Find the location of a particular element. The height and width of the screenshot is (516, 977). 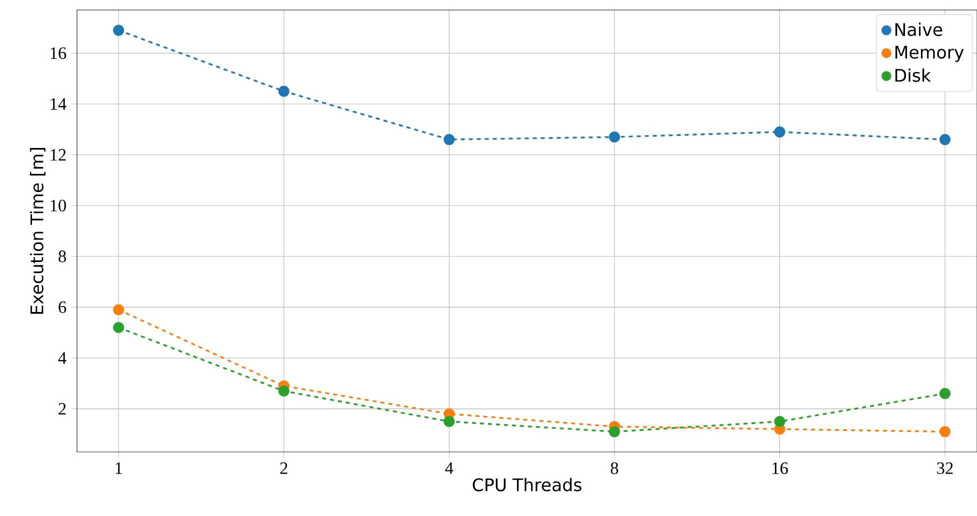

x-tick-label: 4 is located at coordinates (449, 468).